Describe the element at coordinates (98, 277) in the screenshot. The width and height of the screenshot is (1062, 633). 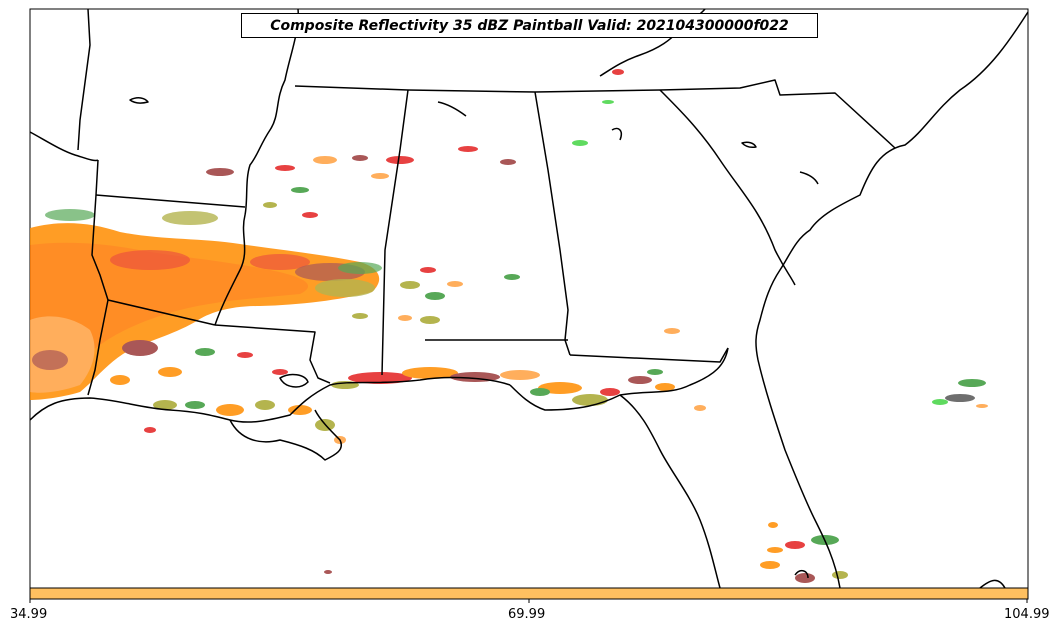
I see `boundary-arkansas-west` at that location.